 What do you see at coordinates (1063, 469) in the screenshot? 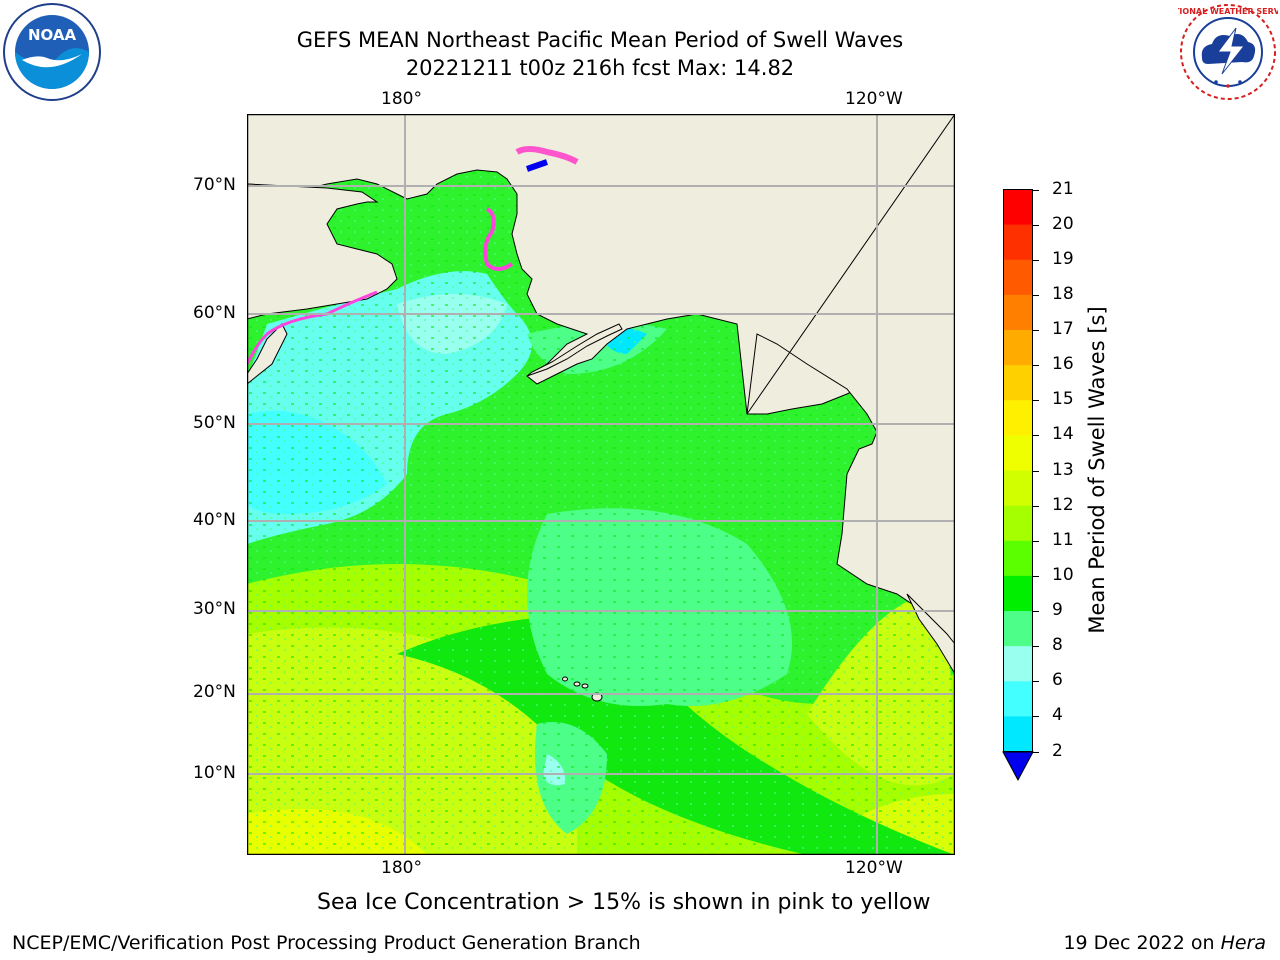
I see `colorbar-tick-label: 13` at bounding box center [1063, 469].